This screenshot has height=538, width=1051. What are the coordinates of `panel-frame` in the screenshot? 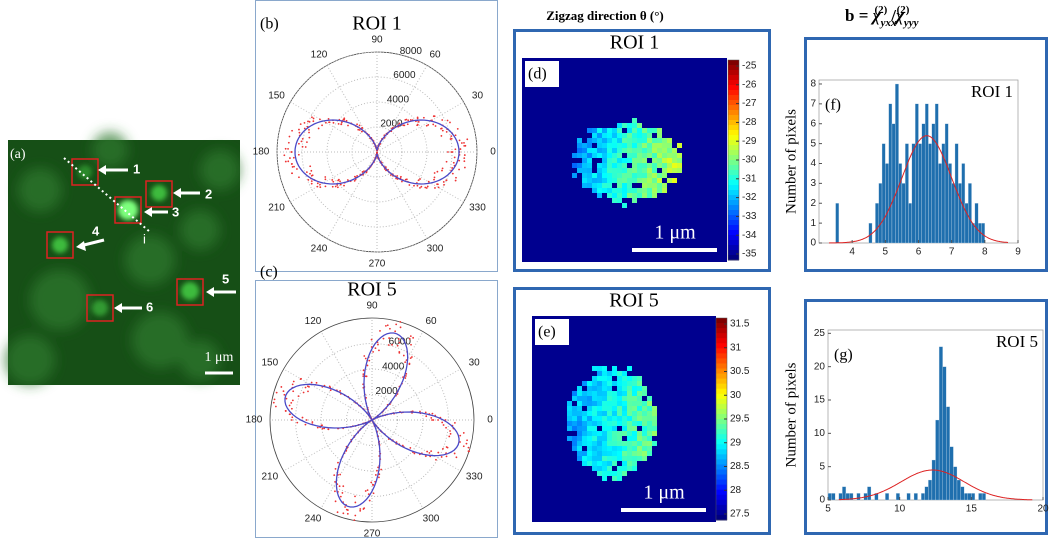 It's located at (926, 417).